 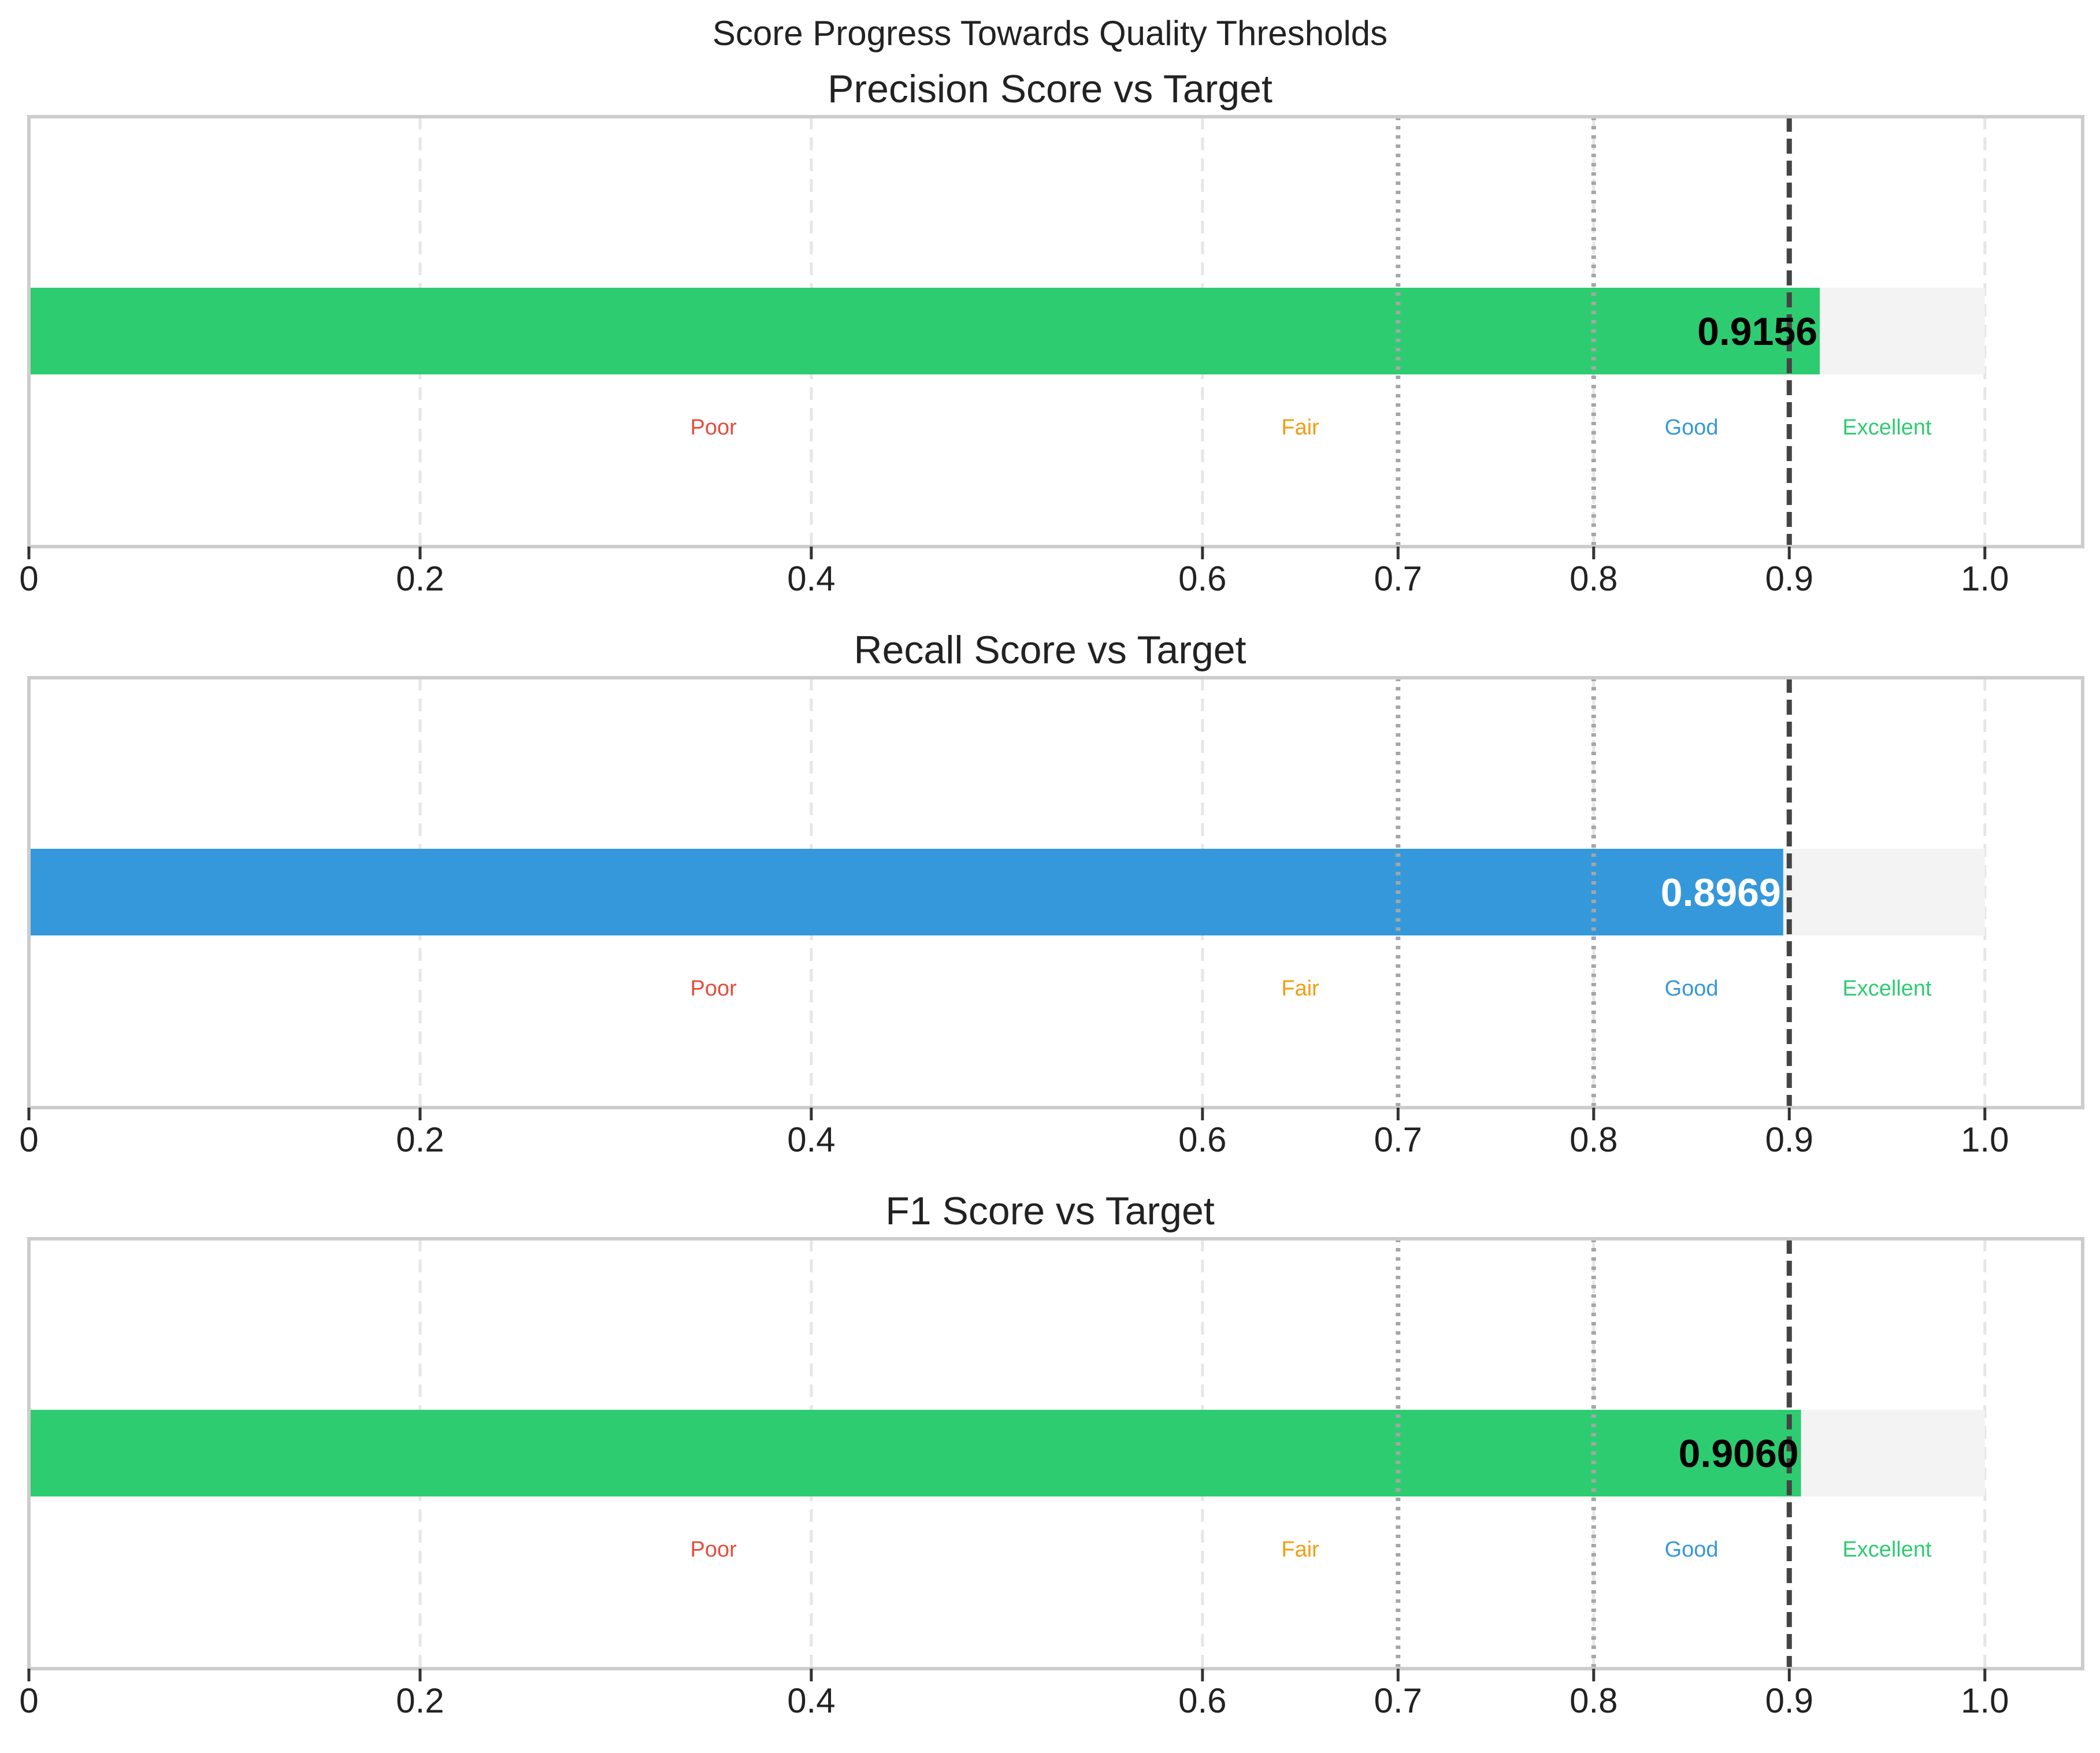 I want to click on precision-panel-title: Precision Score vs Target, so click(x=1050, y=89).